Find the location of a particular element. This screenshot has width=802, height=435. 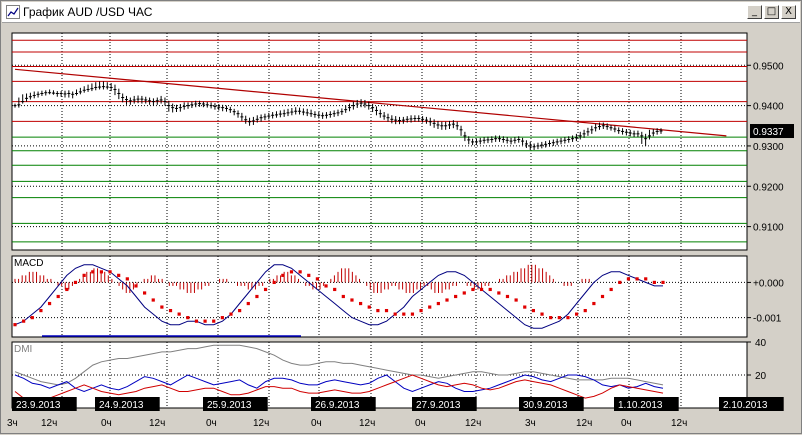

maximize-button: □ is located at coordinates (771, 12).